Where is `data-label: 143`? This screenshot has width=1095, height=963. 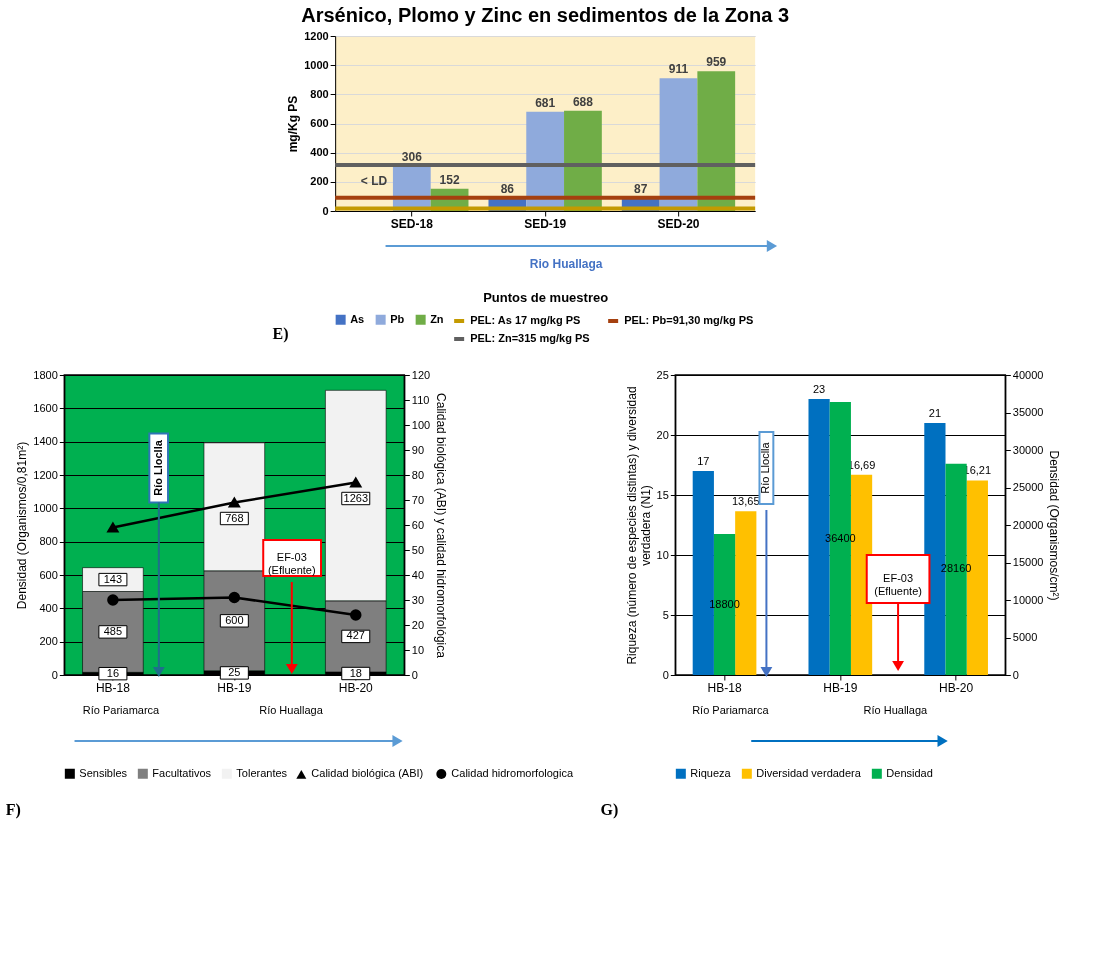 data-label: 143 is located at coordinates (113, 578).